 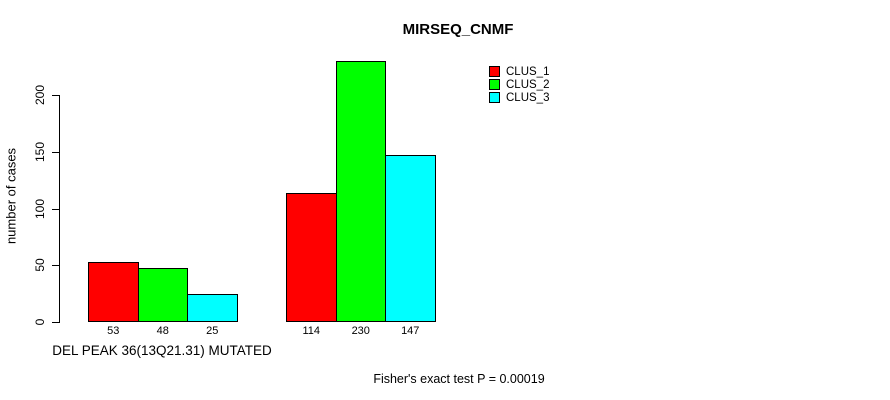 What do you see at coordinates (528, 71) in the screenshot?
I see `legend-label: CLUS_1` at bounding box center [528, 71].